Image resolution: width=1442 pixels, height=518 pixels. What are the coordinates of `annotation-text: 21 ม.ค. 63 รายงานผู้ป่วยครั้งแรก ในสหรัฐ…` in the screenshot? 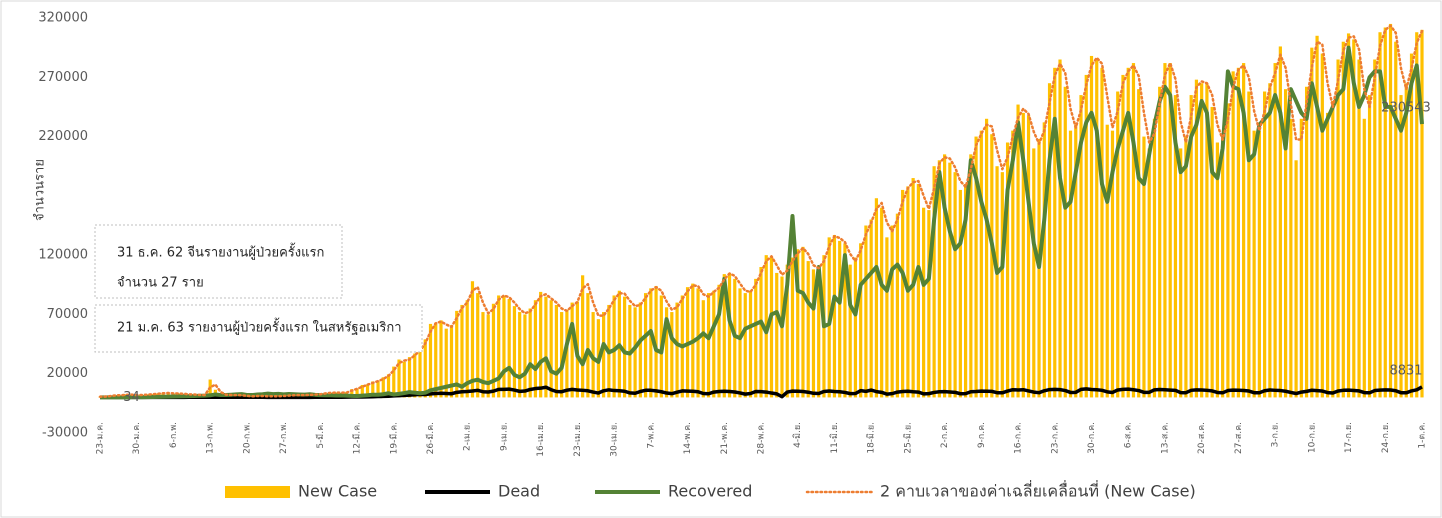 It's located at (259, 327).